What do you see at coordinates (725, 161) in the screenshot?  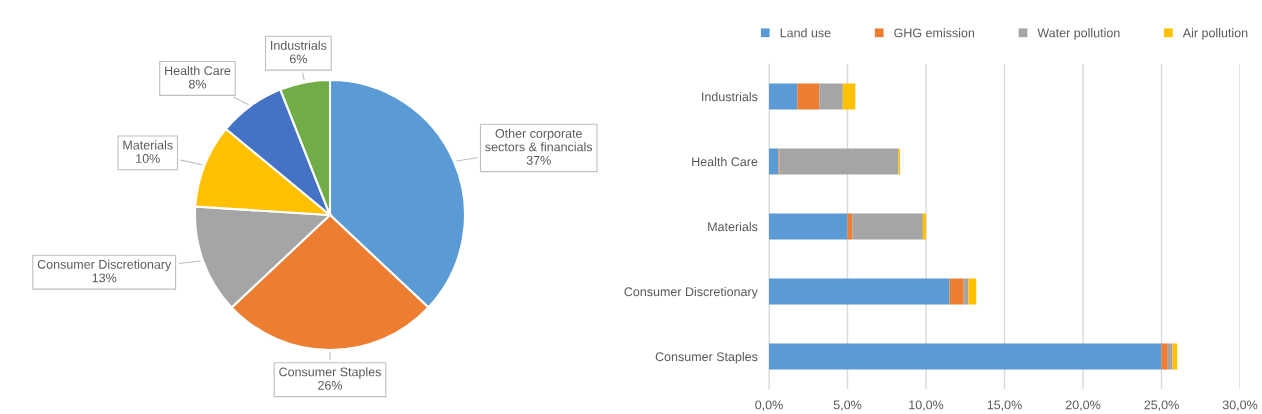 I see `y-tick-label: Health Care` at bounding box center [725, 161].